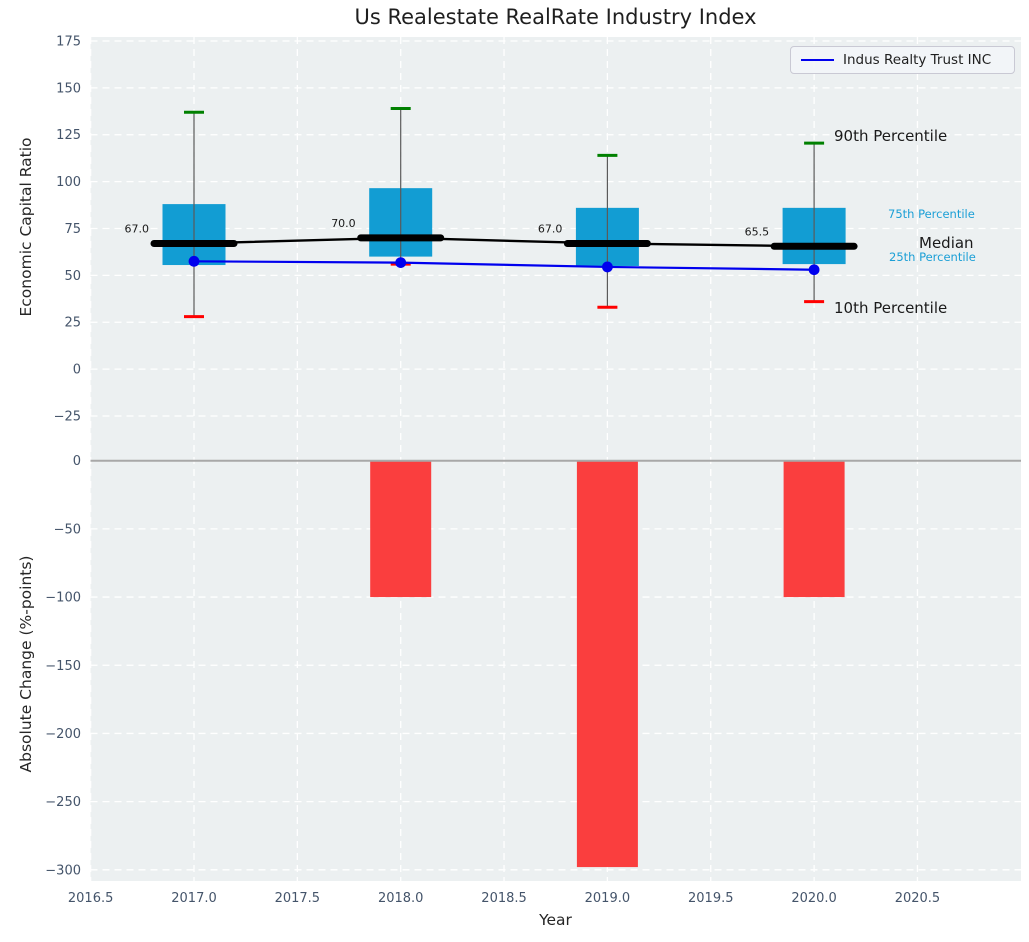 The width and height of the screenshot is (1029, 942). I want to click on annotation: 90th Percentile, so click(890, 136).